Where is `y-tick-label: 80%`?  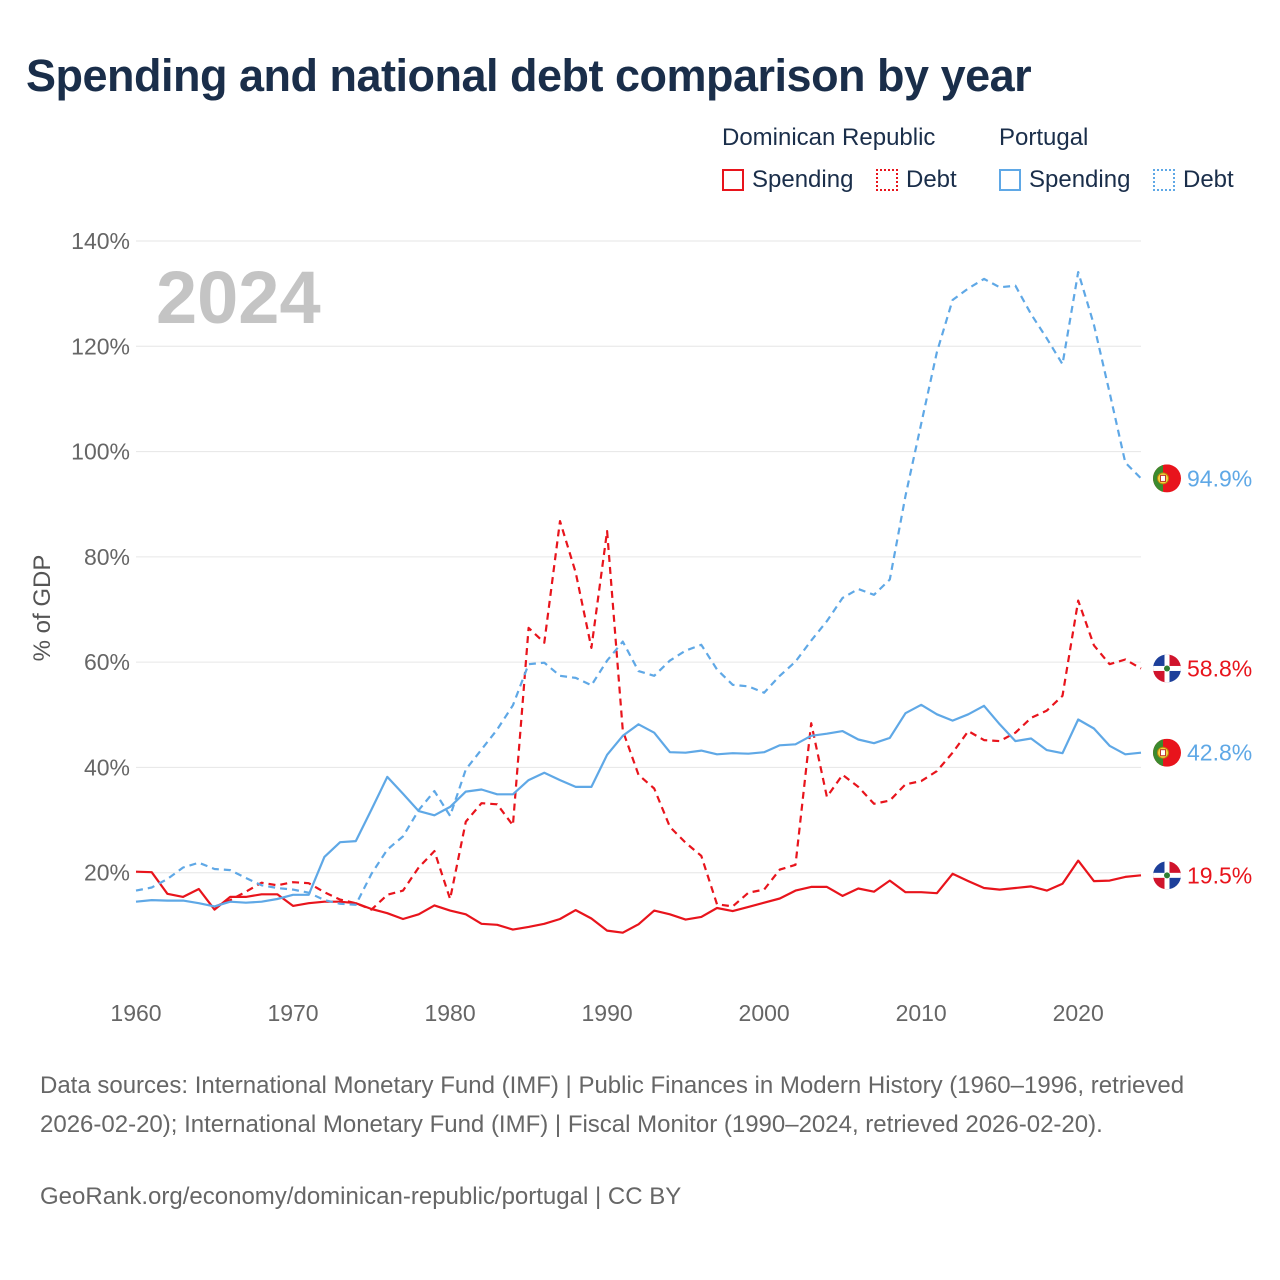 y-tick-label: 80% is located at coordinates (107, 557).